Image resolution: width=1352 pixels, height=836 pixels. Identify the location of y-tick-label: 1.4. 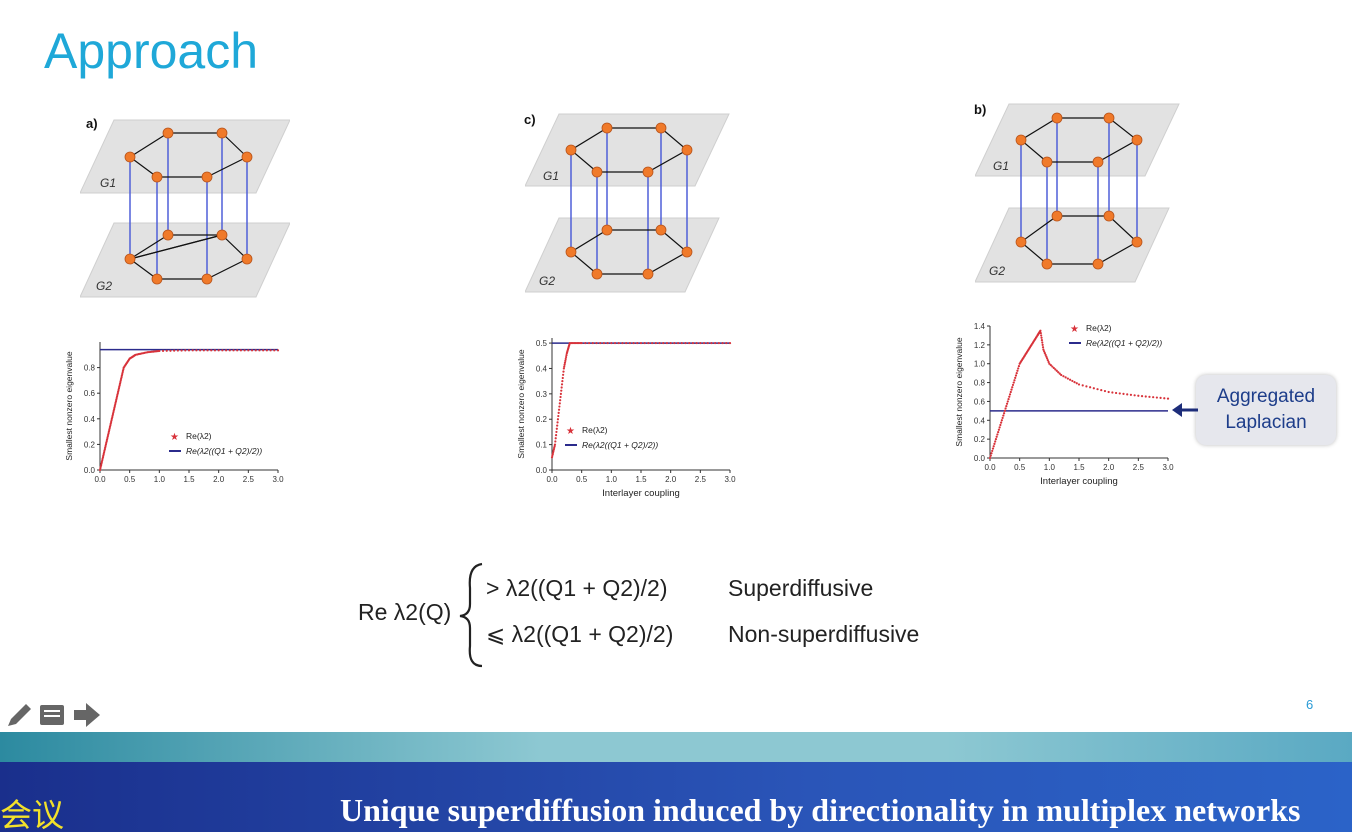
(980, 326).